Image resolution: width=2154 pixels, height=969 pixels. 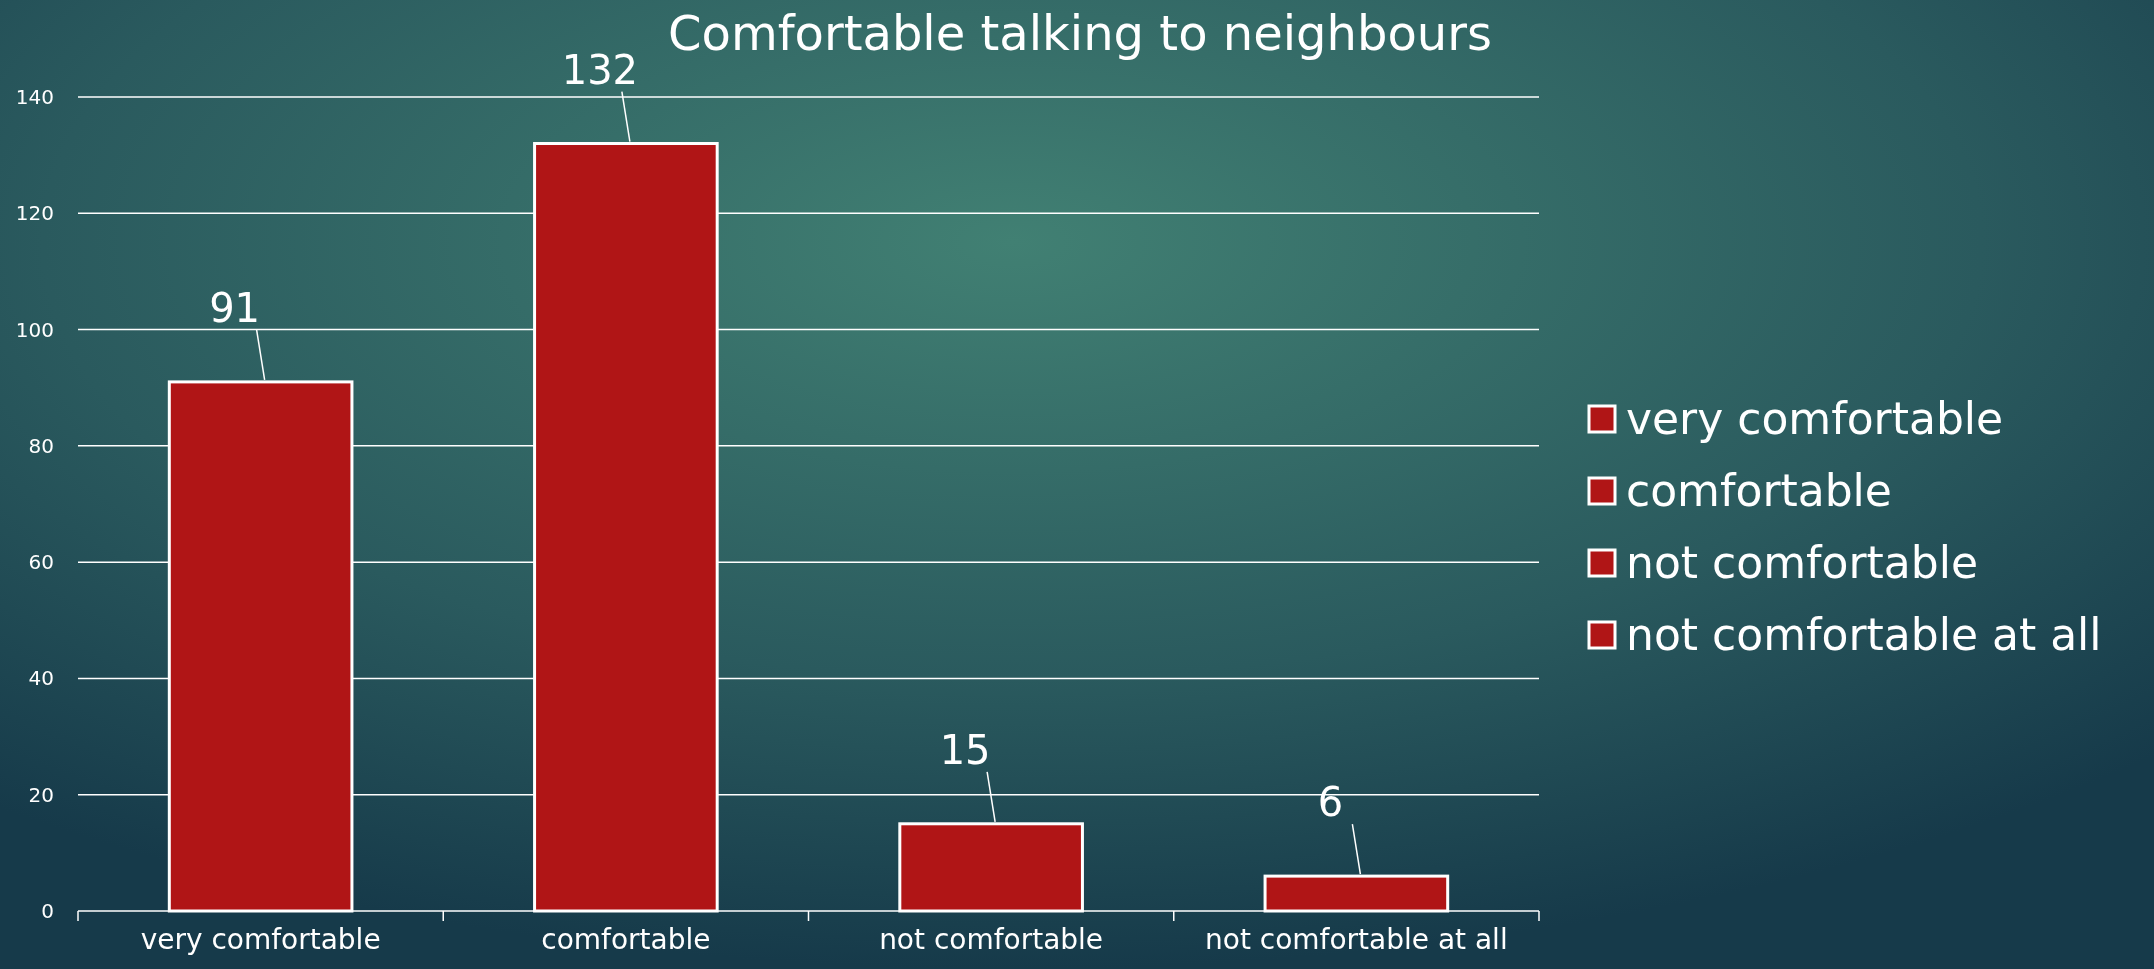 What do you see at coordinates (41, 562) in the screenshot?
I see `y-tick-label: 60` at bounding box center [41, 562].